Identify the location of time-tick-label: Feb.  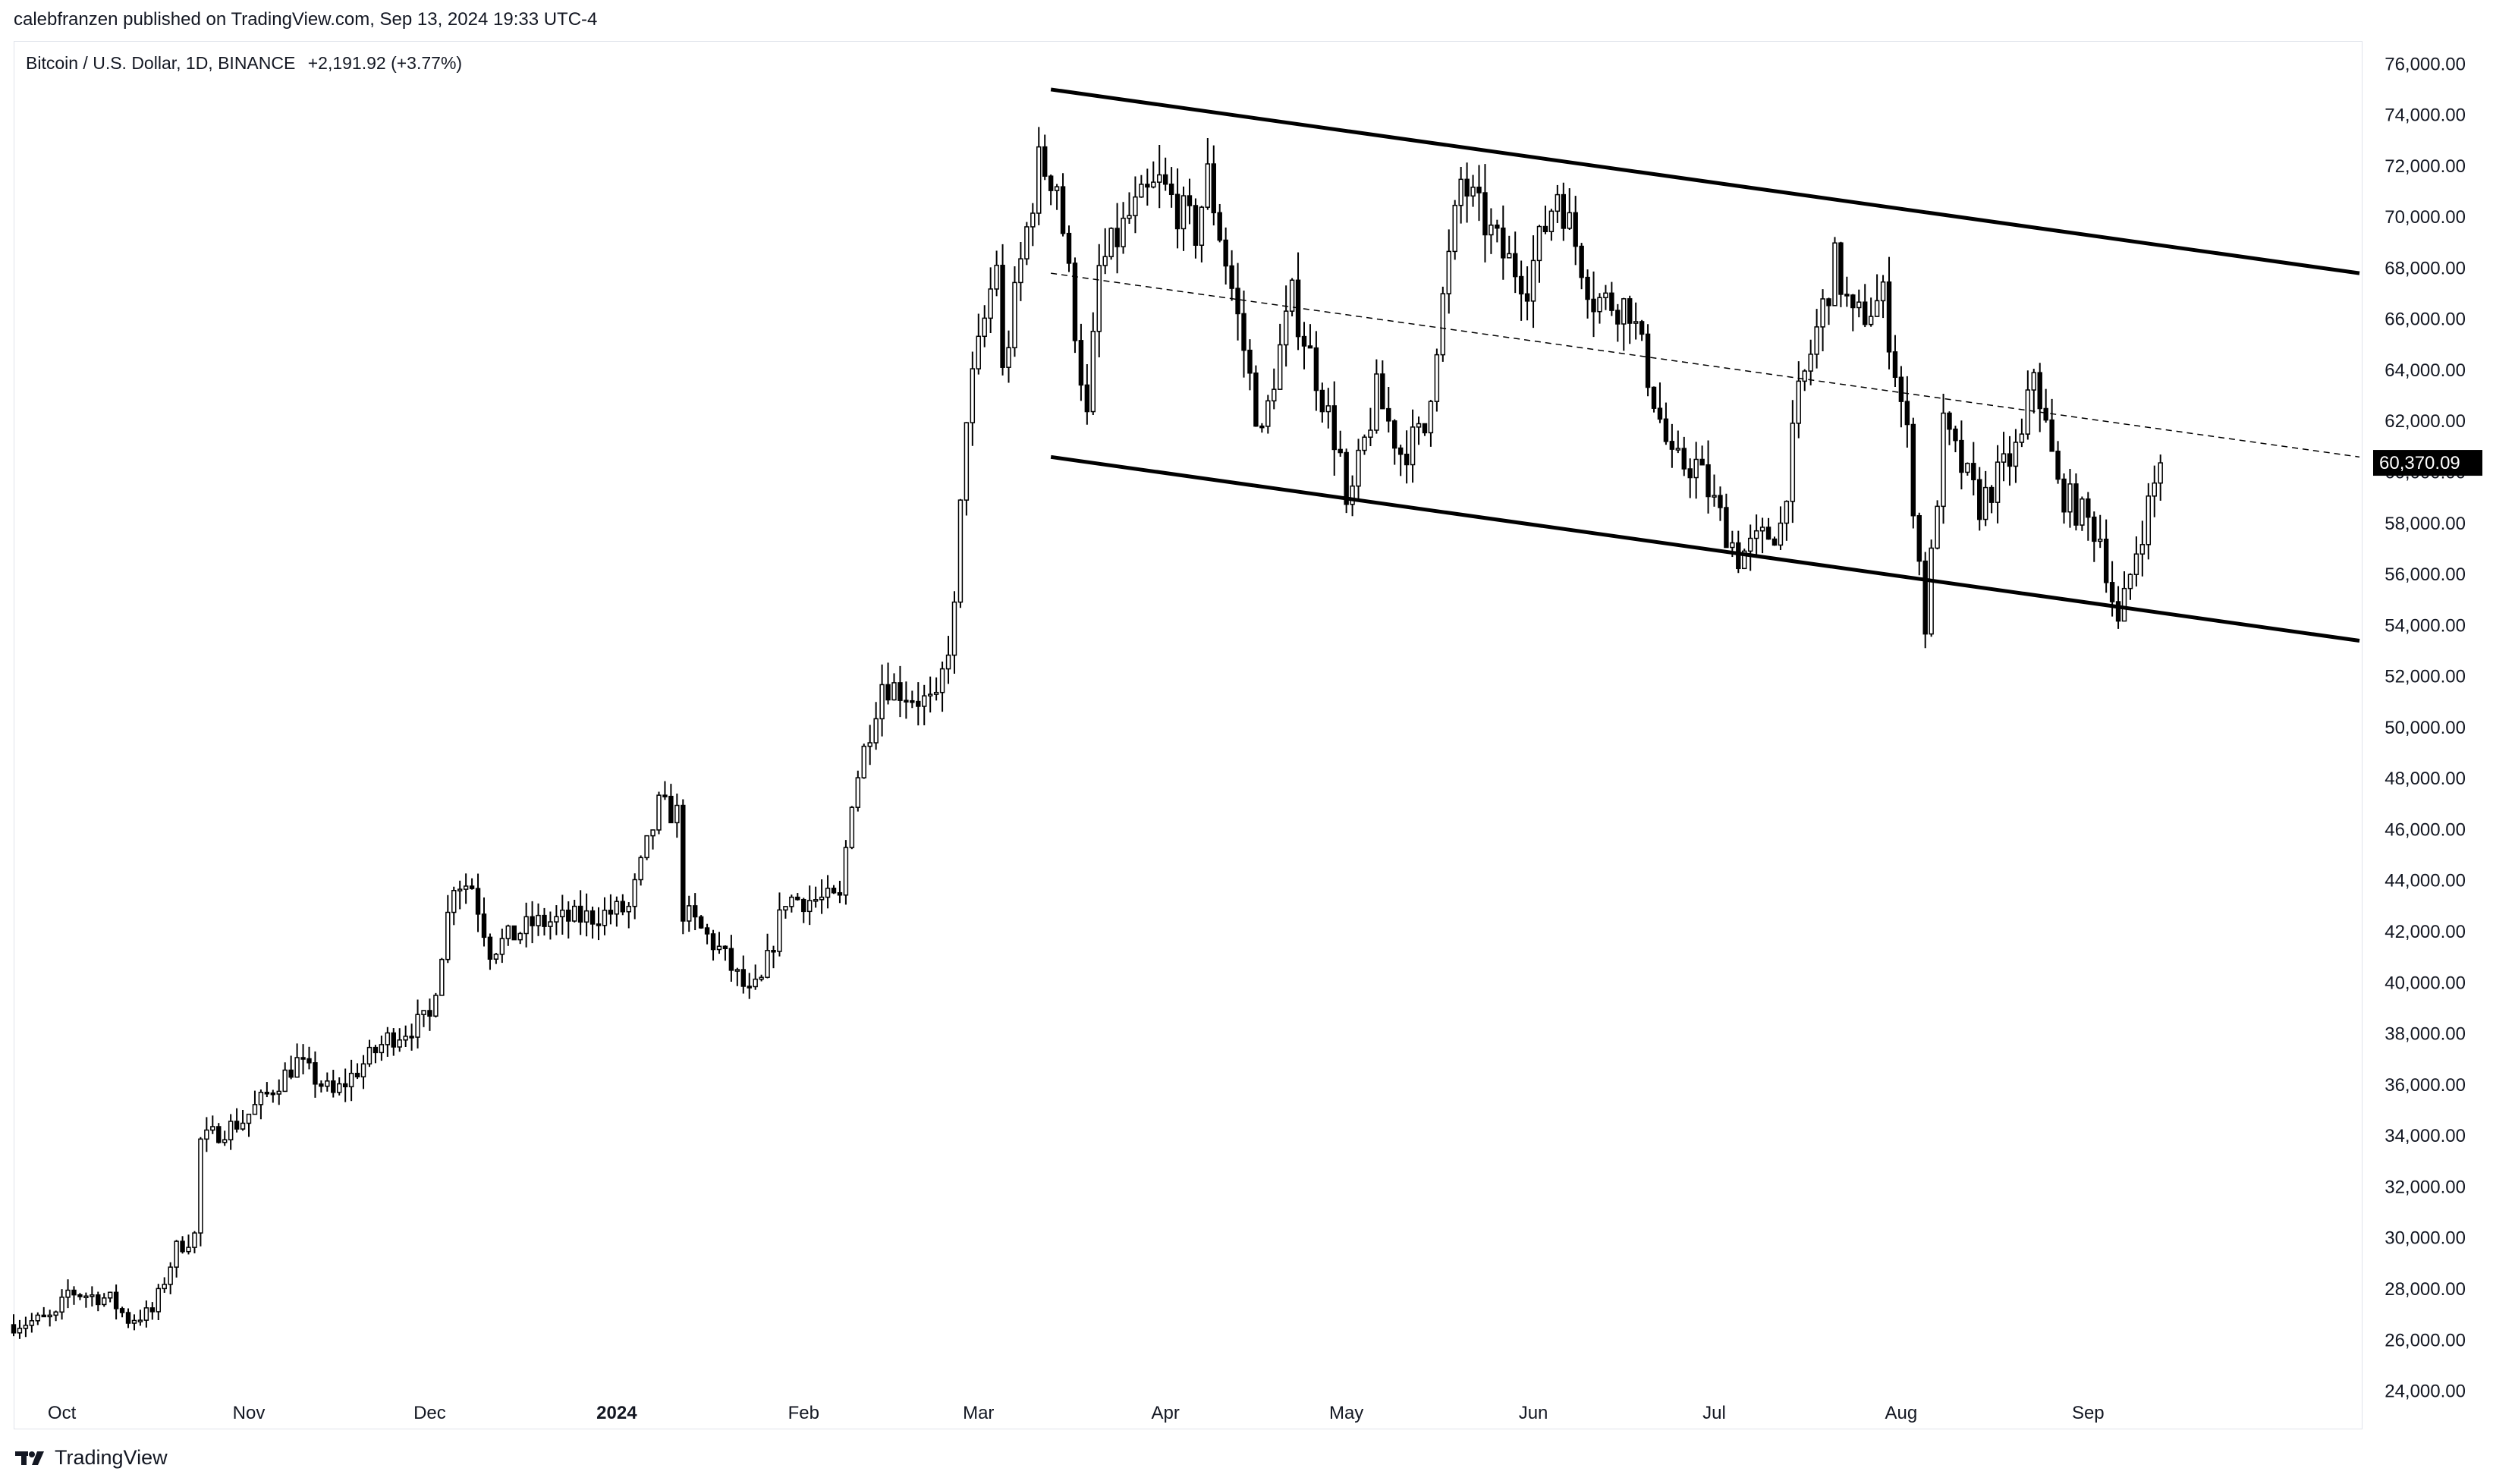
(803, 1413).